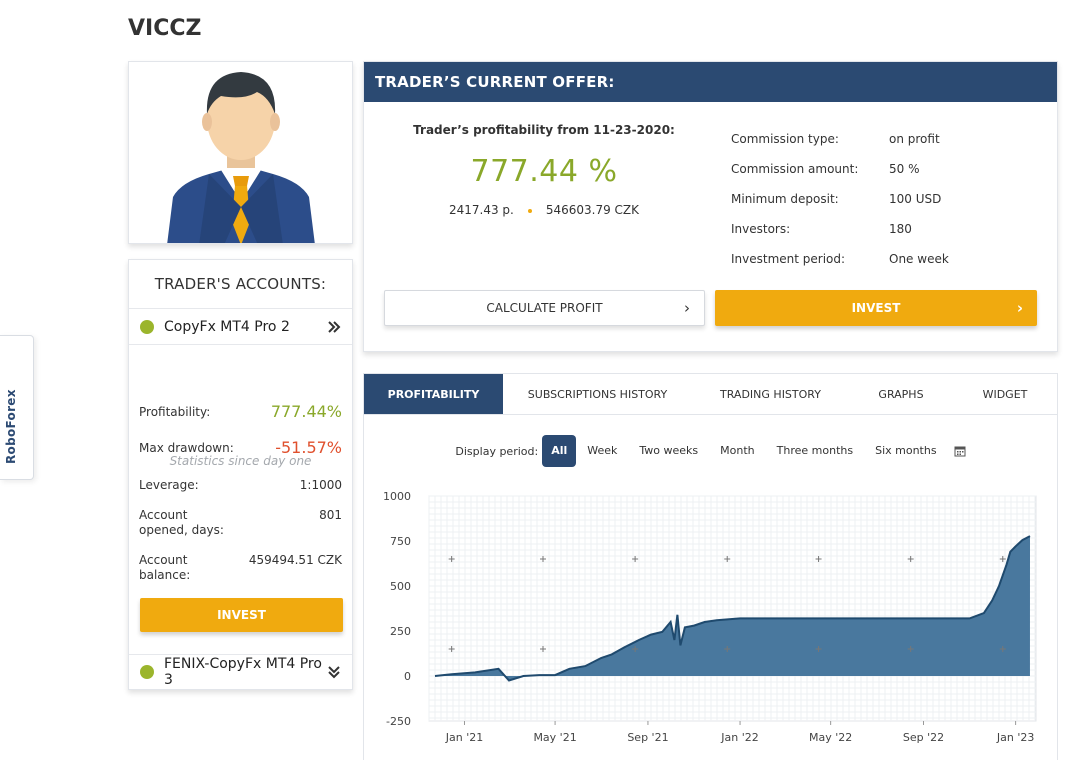  Describe the element at coordinates (400, 541) in the screenshot. I see `y-tick-label: 750` at that location.